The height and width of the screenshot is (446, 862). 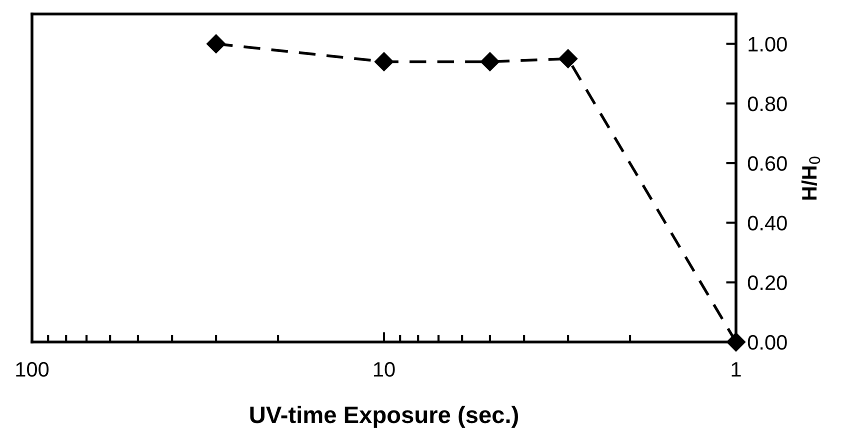 What do you see at coordinates (767, 104) in the screenshot?
I see `y-tick-label: 0.80` at bounding box center [767, 104].